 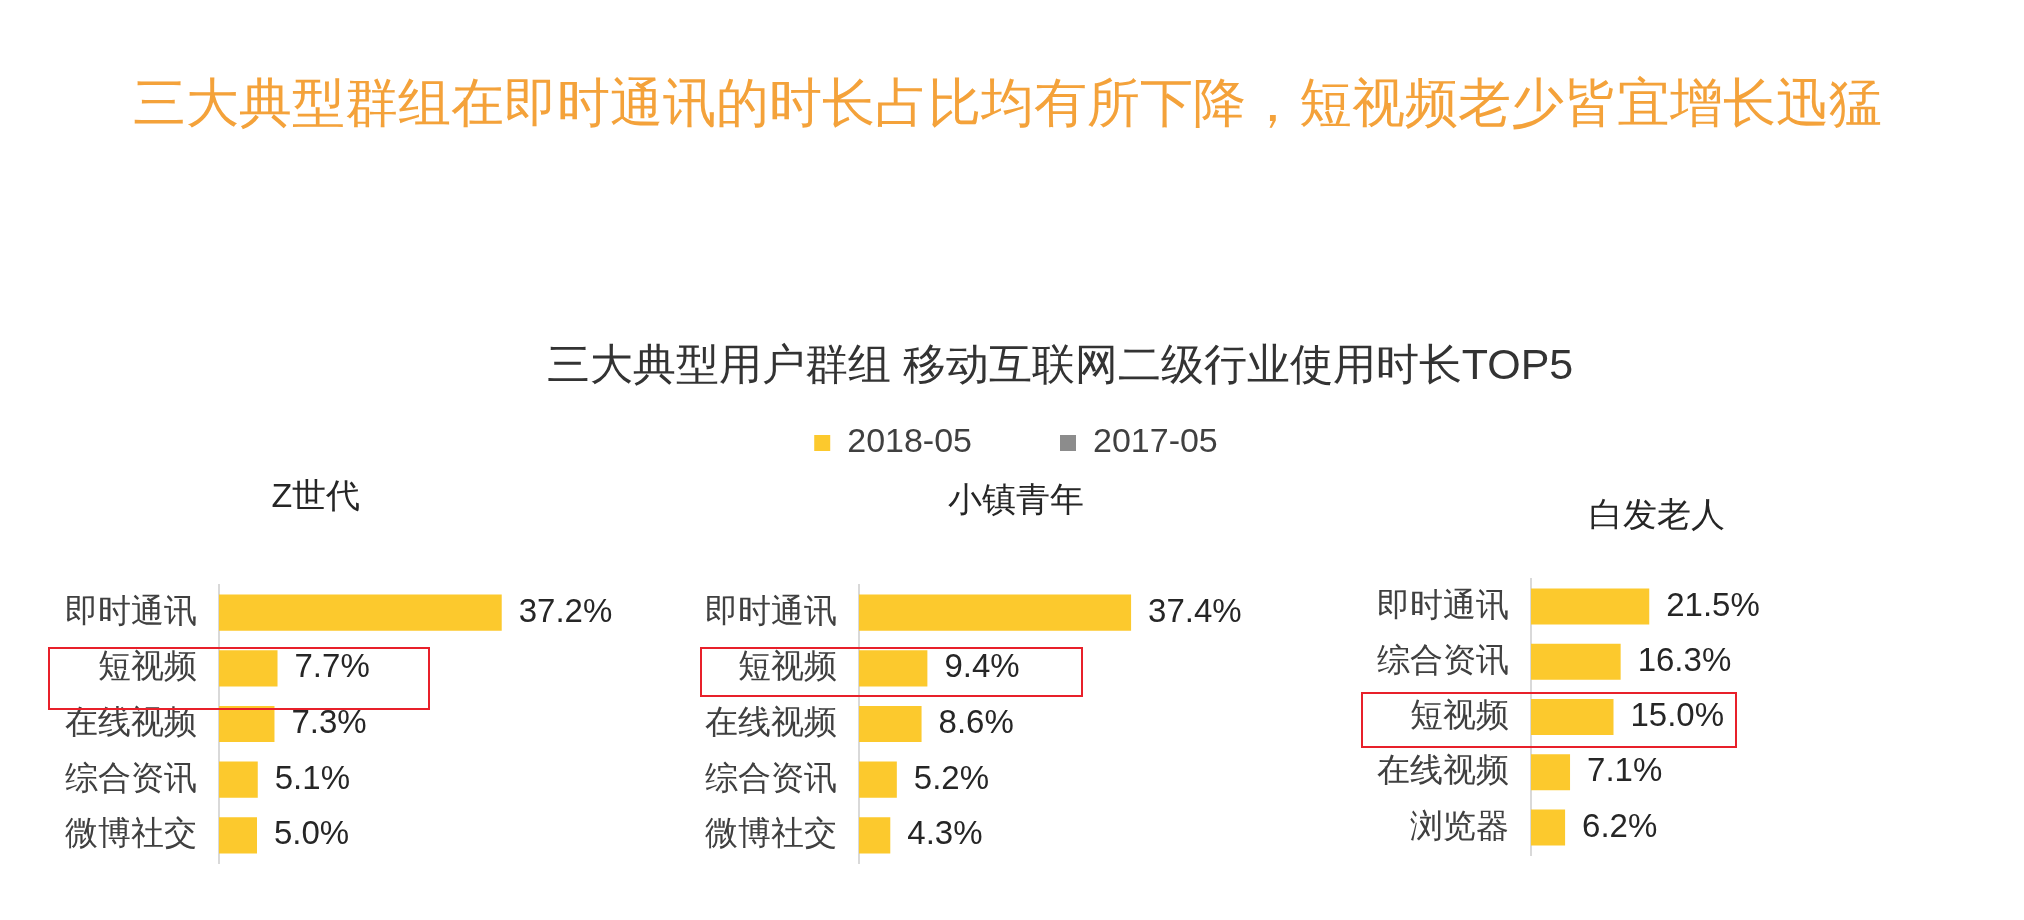 What do you see at coordinates (1016, 498) in the screenshot?
I see `chart-title: 小镇青年` at bounding box center [1016, 498].